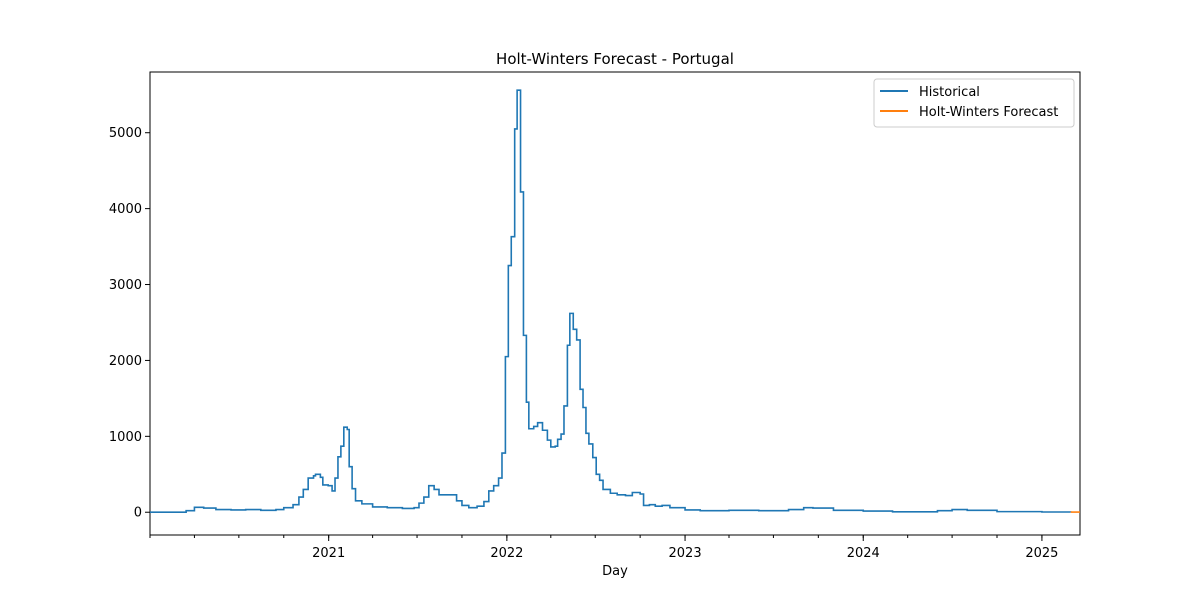  I want to click on x-tick-label: 2024, so click(863, 553).